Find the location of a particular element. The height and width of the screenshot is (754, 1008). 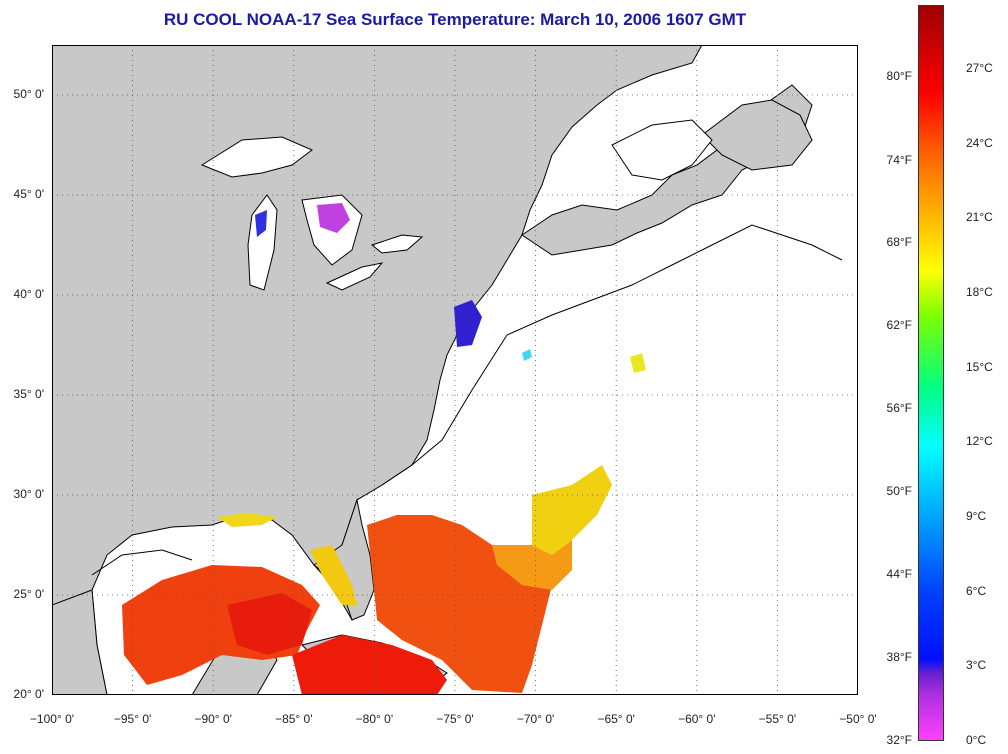

sst-west-florida-yellow is located at coordinates (333, 575).